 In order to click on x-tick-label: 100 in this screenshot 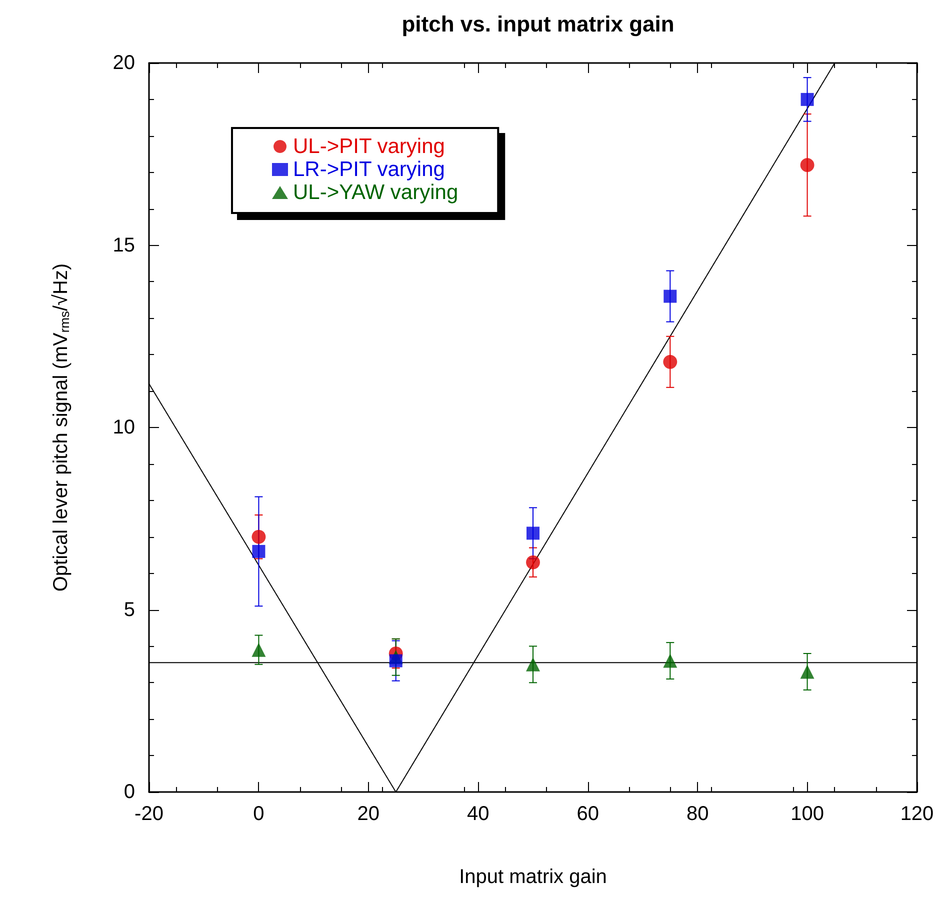, I will do `click(807, 814)`.